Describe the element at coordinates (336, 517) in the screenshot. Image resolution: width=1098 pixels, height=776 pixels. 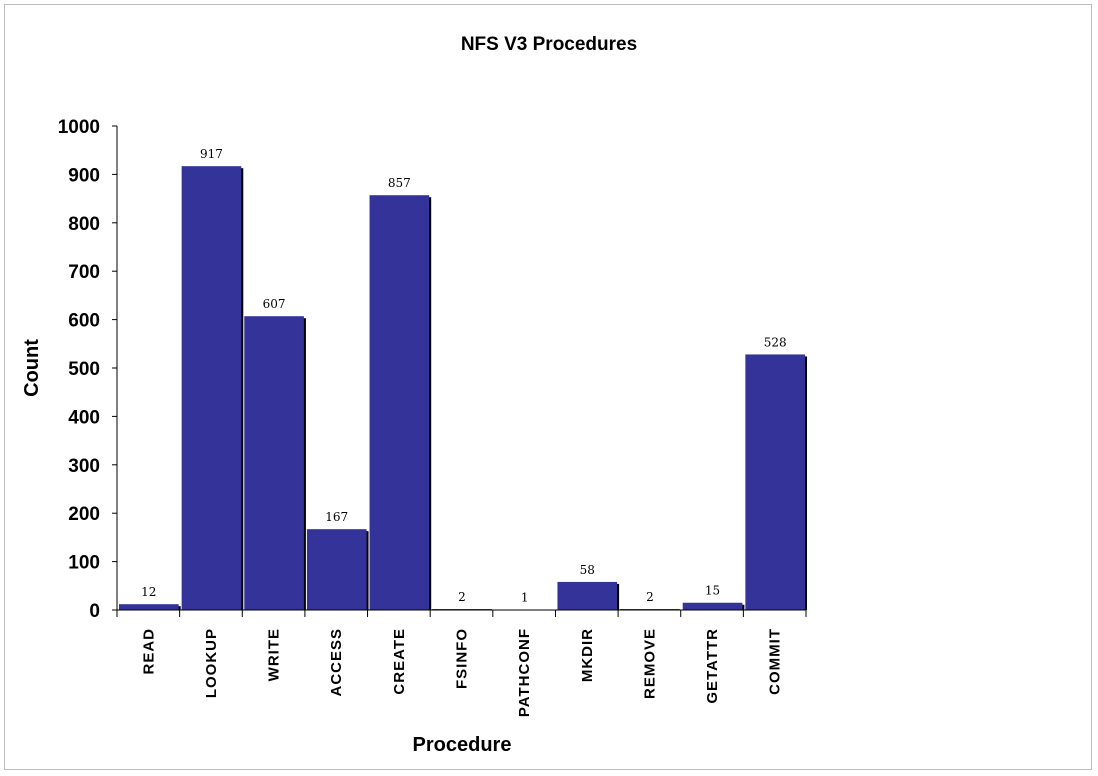
I see `data-label: 167` at that location.